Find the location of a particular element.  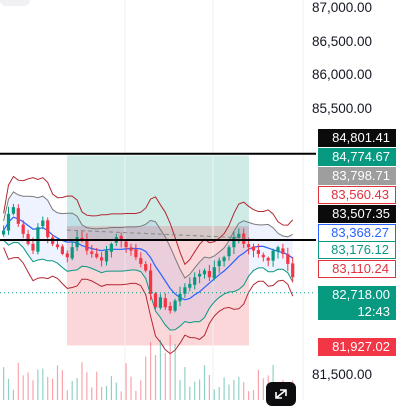

expand-arrows-icon is located at coordinates (281, 394).